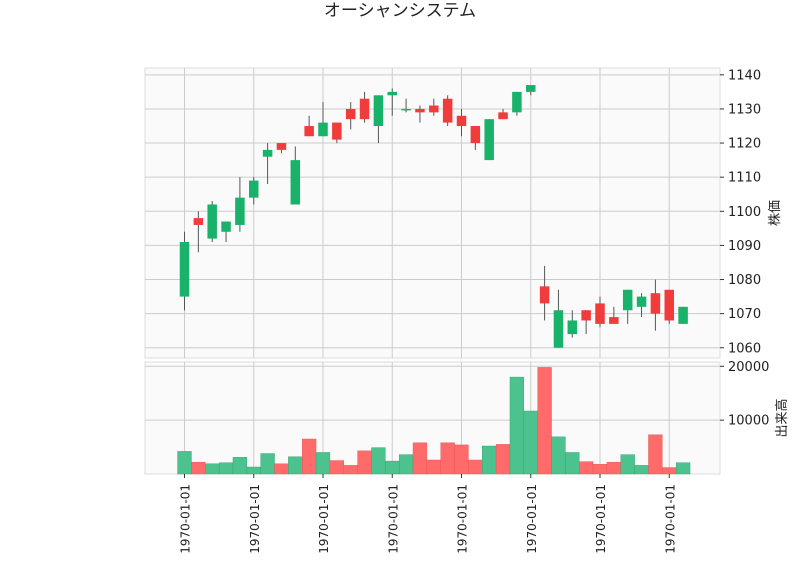  Describe the element at coordinates (744, 280) in the screenshot. I see `price-y-tick-label: 1080` at that location.